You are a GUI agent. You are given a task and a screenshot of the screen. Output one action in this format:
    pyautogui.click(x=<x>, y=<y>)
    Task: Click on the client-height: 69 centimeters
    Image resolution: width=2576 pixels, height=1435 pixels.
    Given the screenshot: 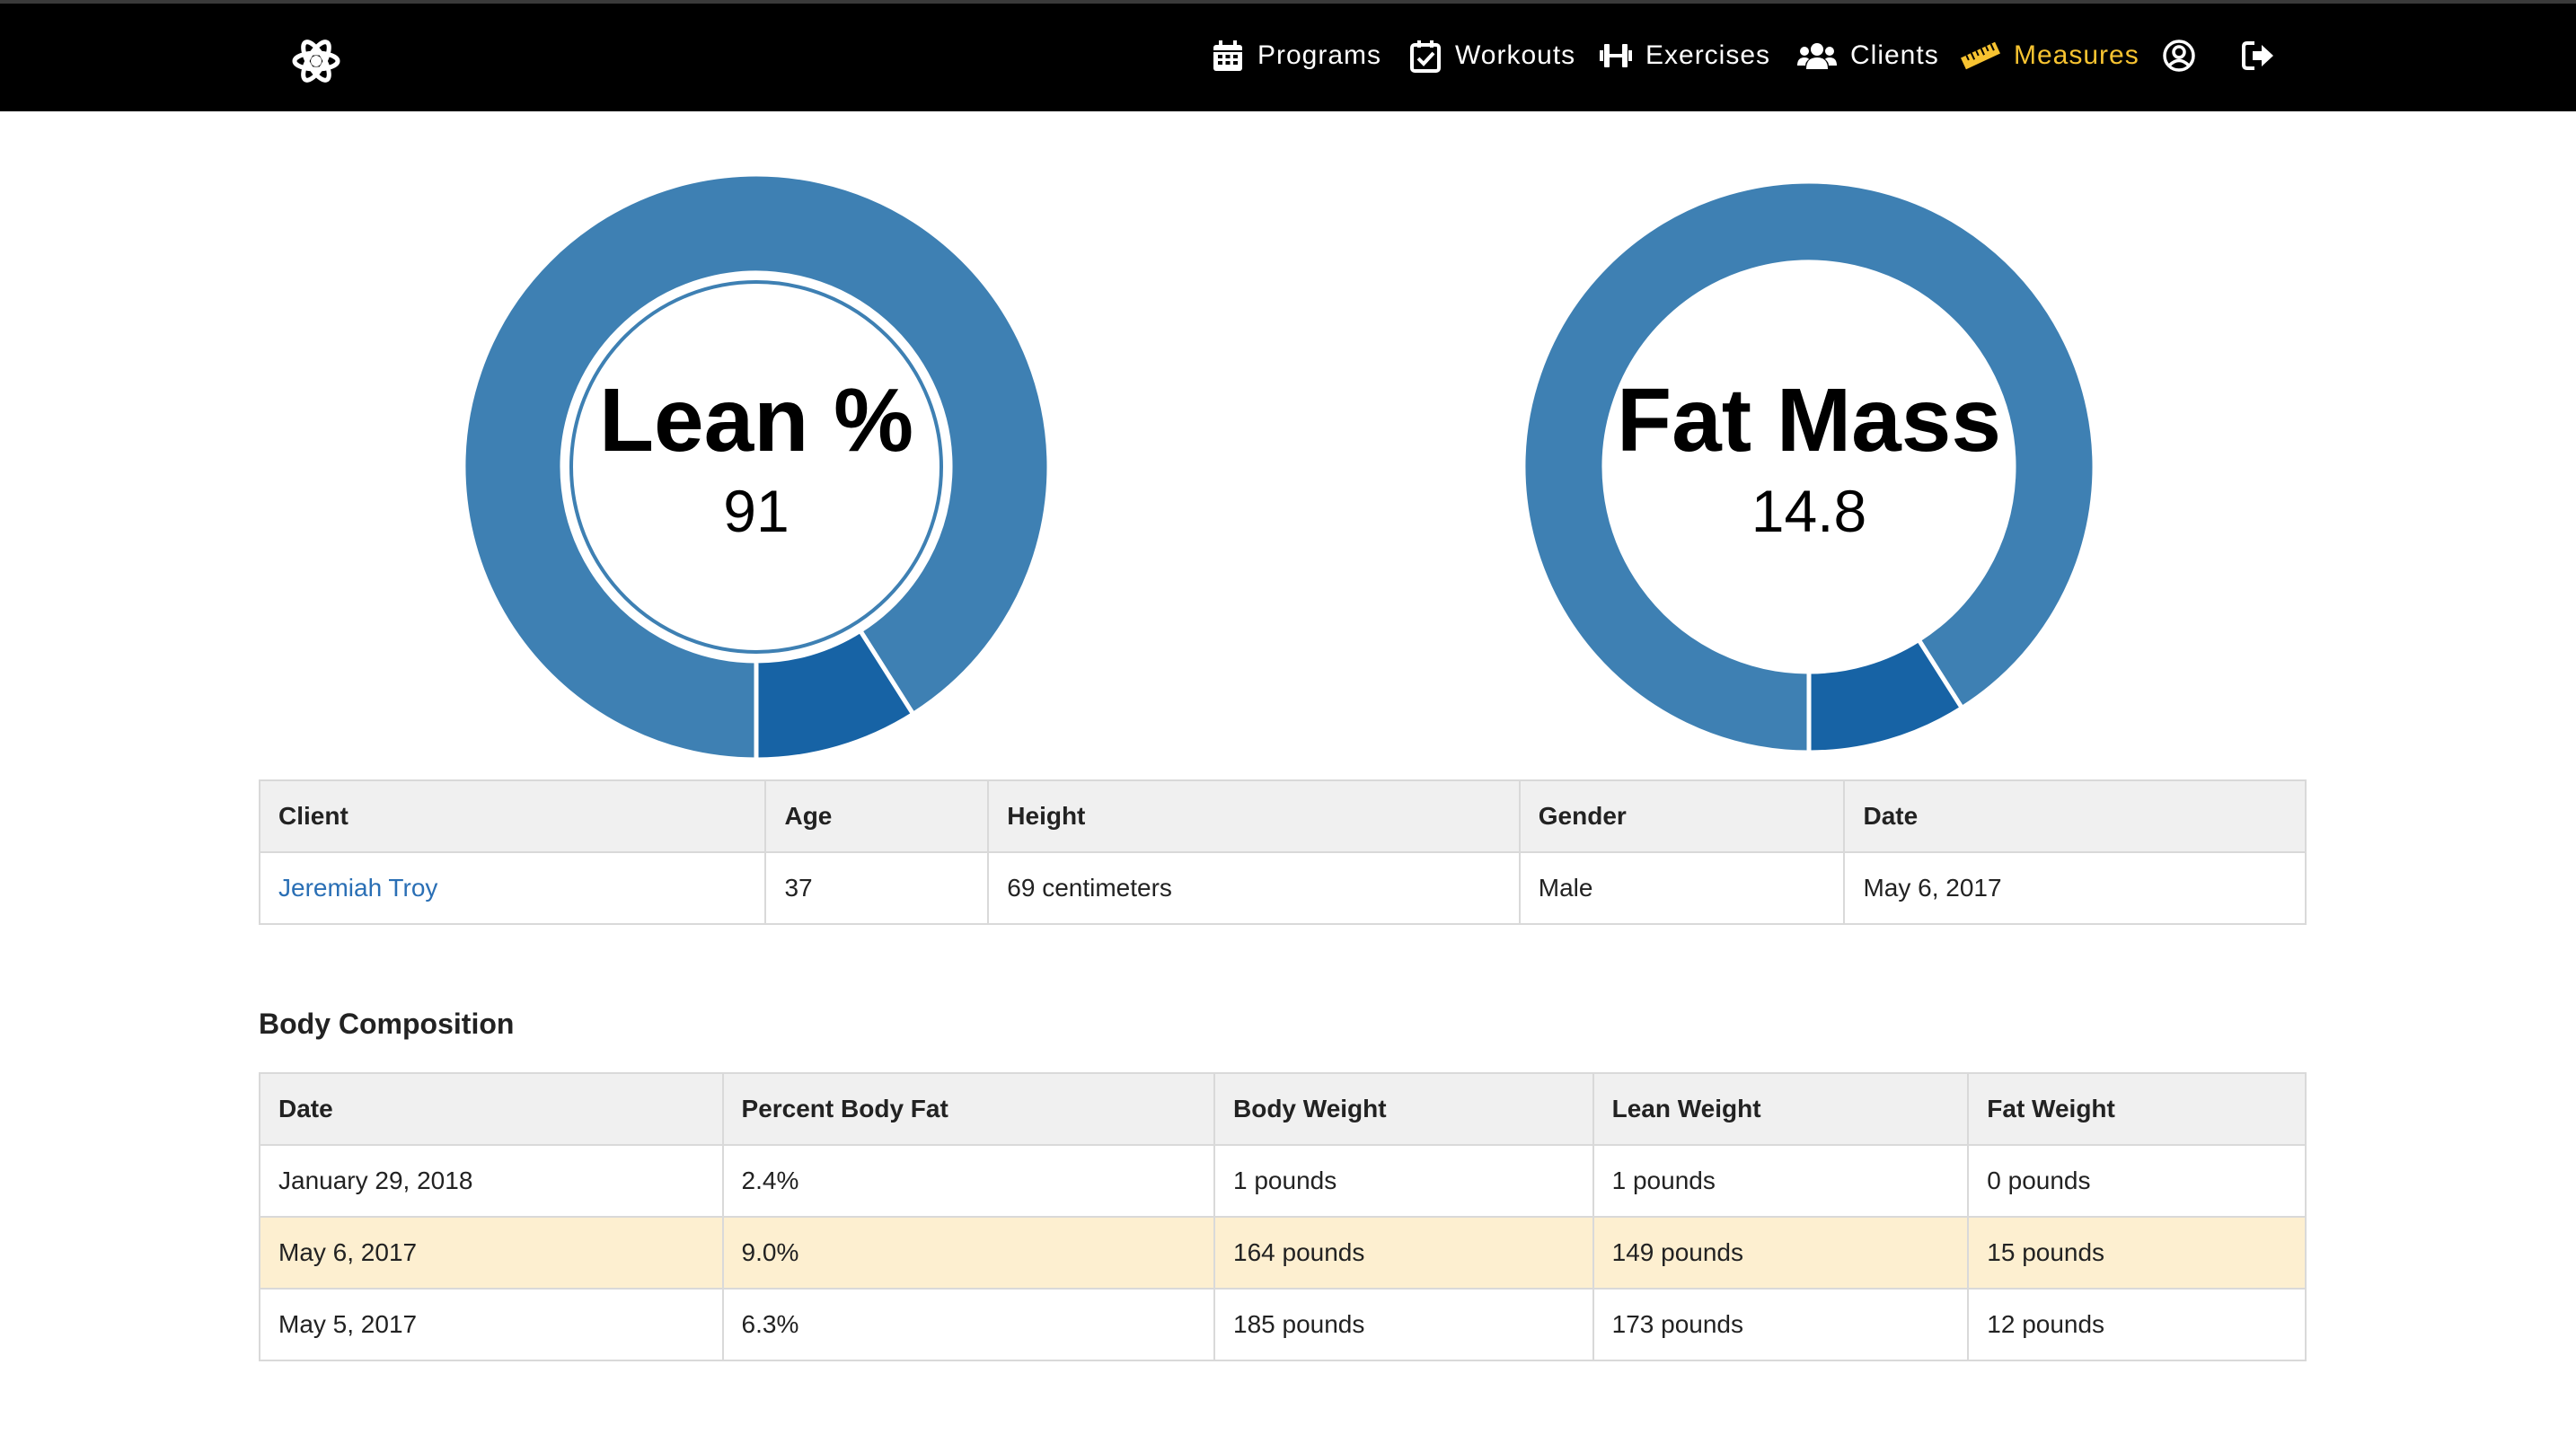 What is the action you would take?
    pyautogui.click(x=1254, y=888)
    